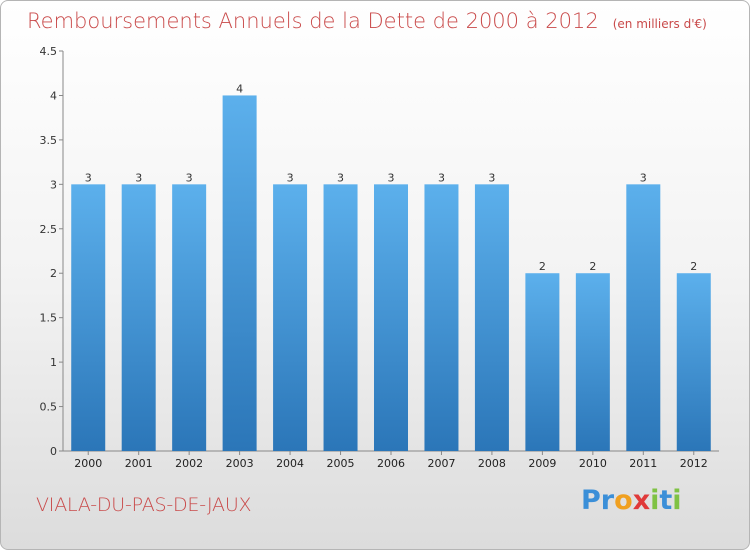 The height and width of the screenshot is (550, 750). What do you see at coordinates (341, 463) in the screenshot?
I see `x-tick-label: 2005` at bounding box center [341, 463].